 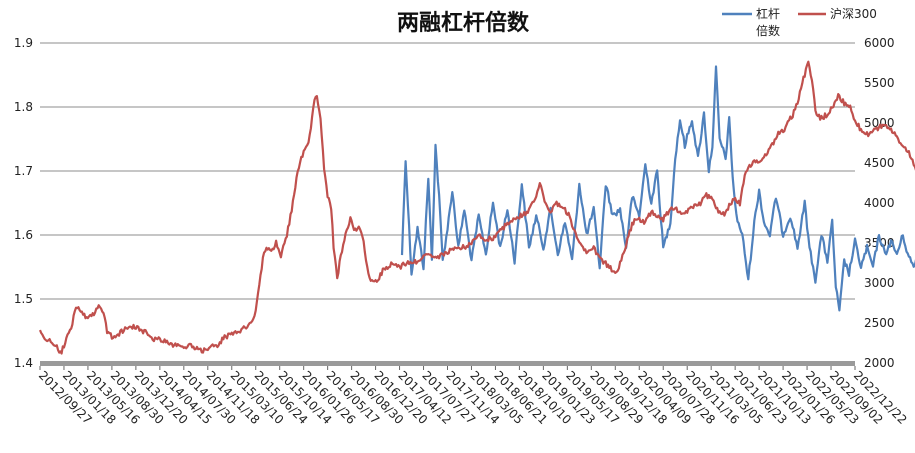 I want to click on legend-label-leverage-line1: 杠杆, so click(x=768, y=13).